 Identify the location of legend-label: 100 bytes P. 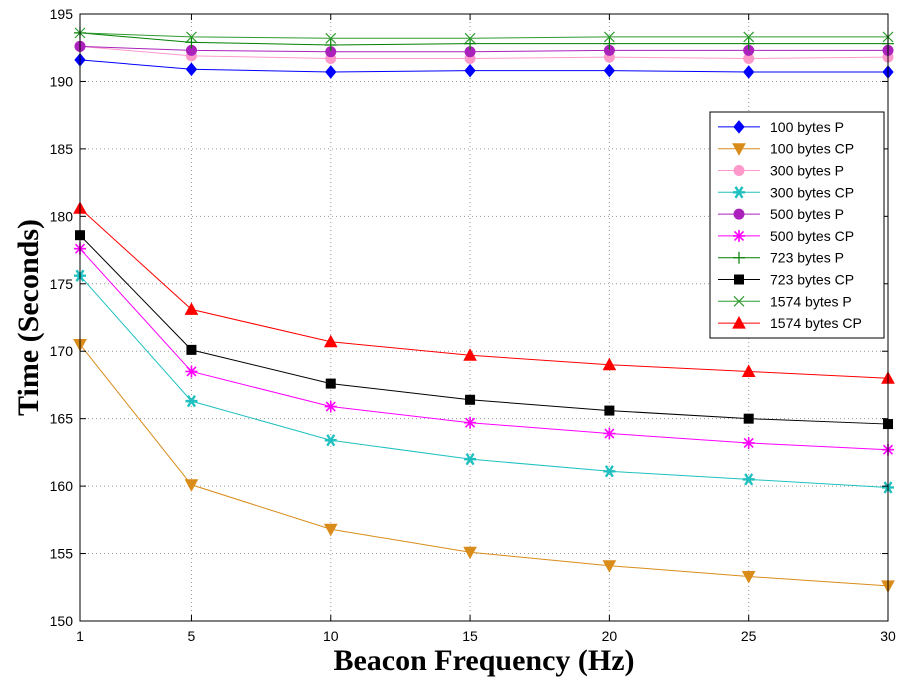
(807, 127).